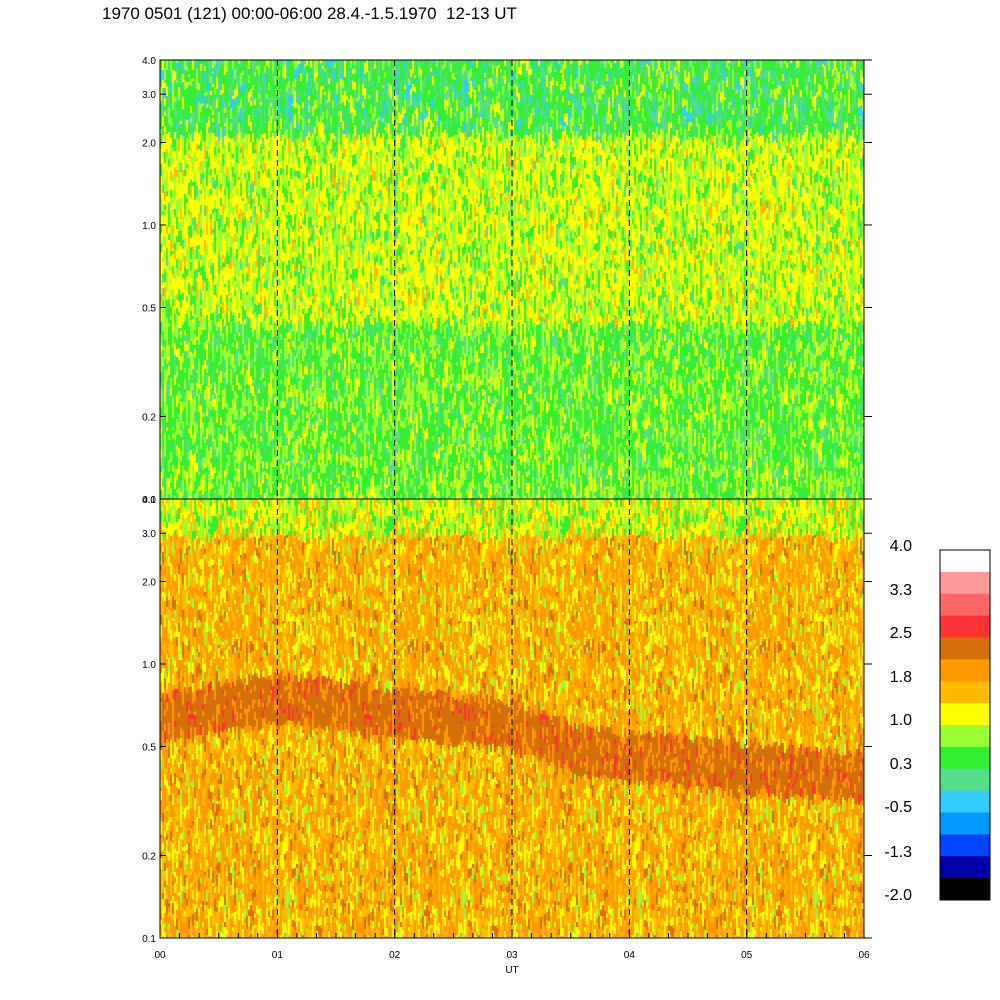  Describe the element at coordinates (901, 720) in the screenshot. I see `colorbar-label: 1.0` at that location.